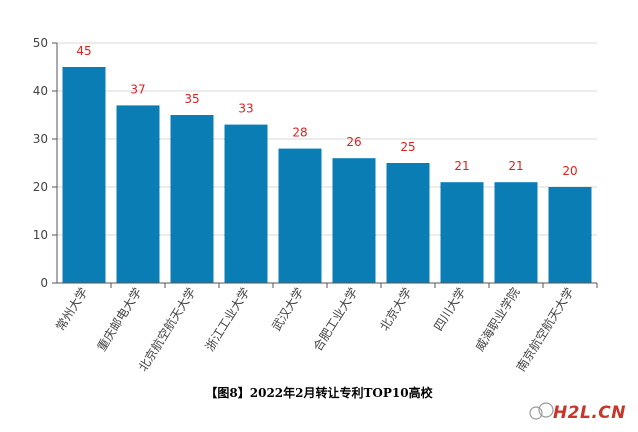 This screenshot has height=432, width=638. Describe the element at coordinates (227, 319) in the screenshot. I see `x-tick-label: 浙江工业大学` at that location.